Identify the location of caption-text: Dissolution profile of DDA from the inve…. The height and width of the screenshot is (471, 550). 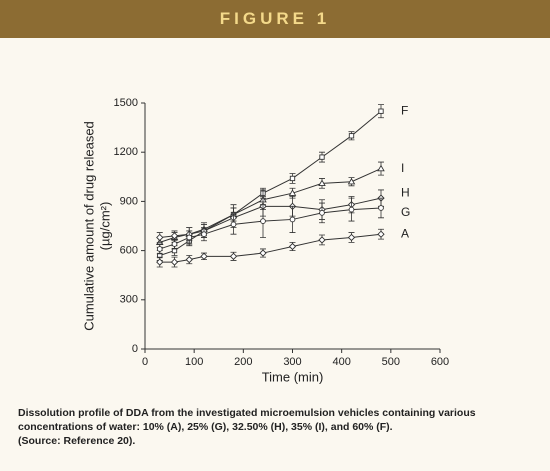
(247, 420).